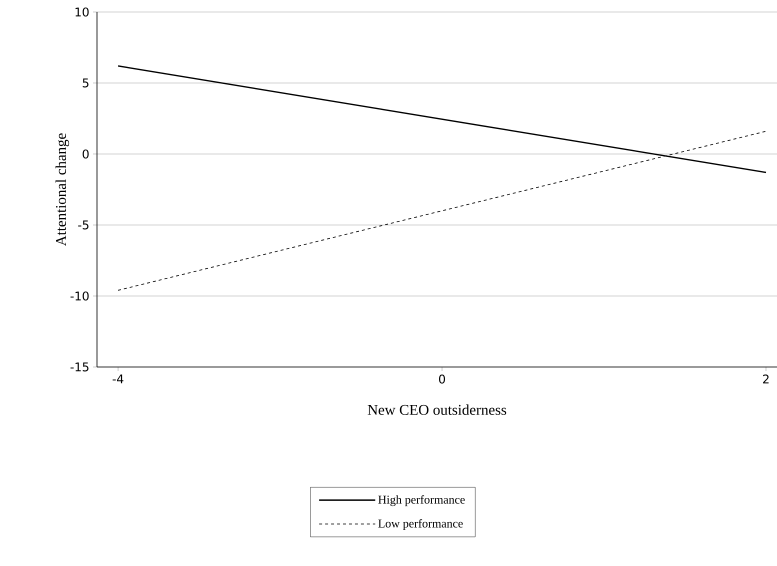 This screenshot has width=777, height=566. Describe the element at coordinates (82, 12) in the screenshot. I see `y-tick-label: 10` at that location.